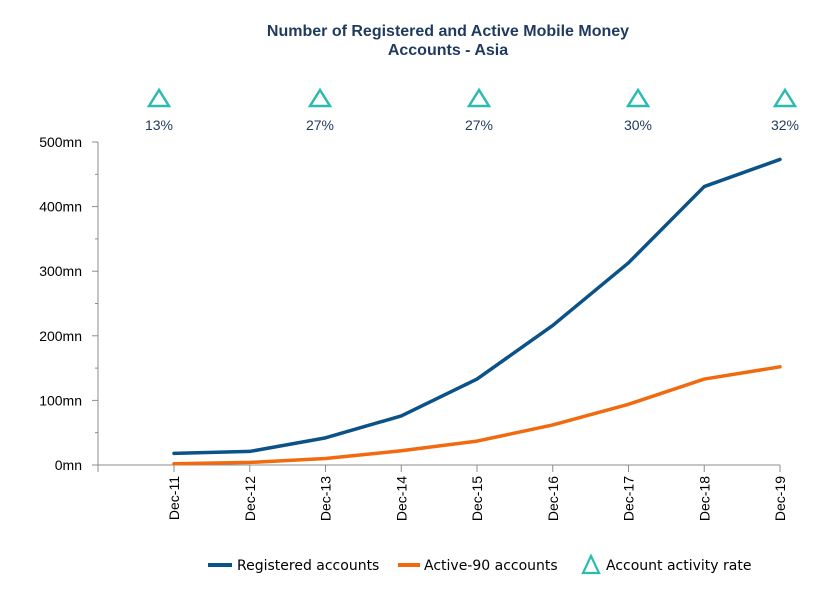 Image resolution: width=834 pixels, height=593 pixels. What do you see at coordinates (638, 125) in the screenshot?
I see `activity-rate-label: 30%` at bounding box center [638, 125].